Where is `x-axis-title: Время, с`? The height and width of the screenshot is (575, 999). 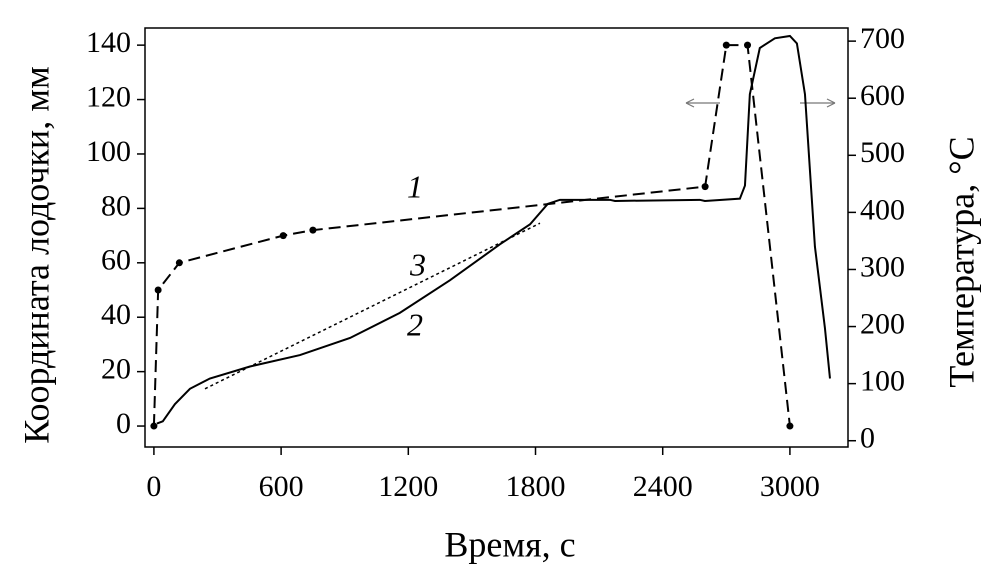 x-axis-title: Время, с is located at coordinates (509, 544).